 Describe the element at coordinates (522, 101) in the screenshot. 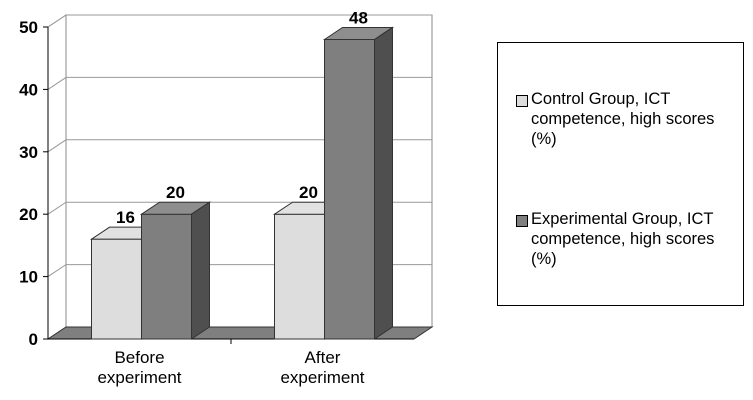

I see `legend-swatch-control` at that location.